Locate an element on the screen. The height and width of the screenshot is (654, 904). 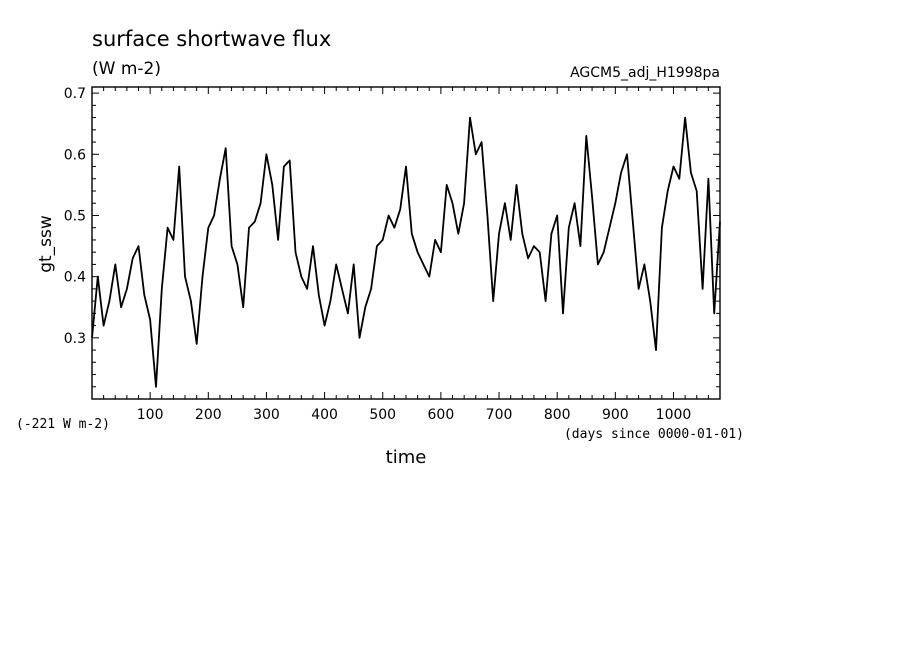
x-tick-label: 100 is located at coordinates (150, 415).